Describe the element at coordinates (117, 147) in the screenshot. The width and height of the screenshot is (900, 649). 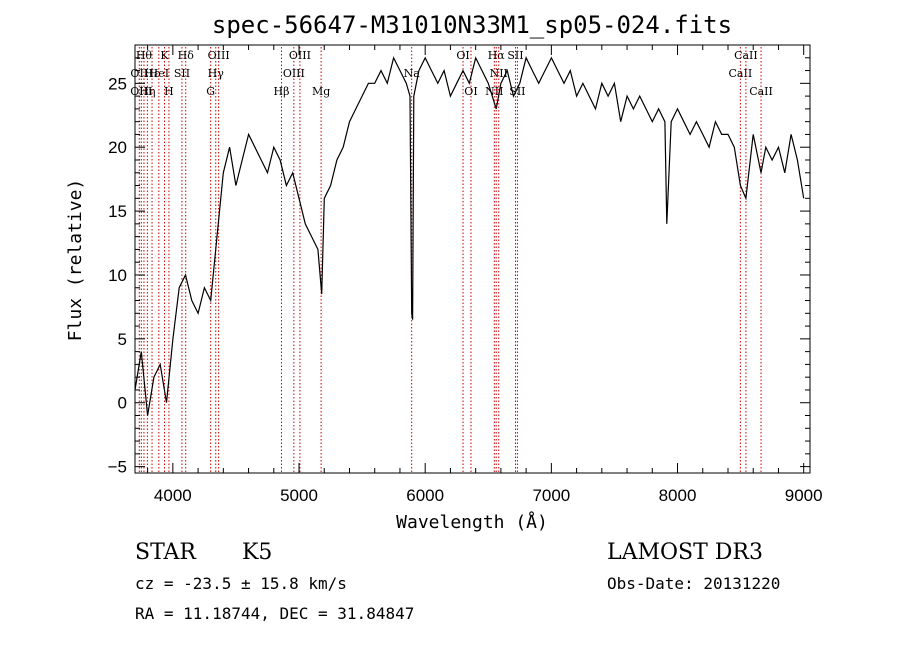
I see `y-tick-label: 20` at that location.